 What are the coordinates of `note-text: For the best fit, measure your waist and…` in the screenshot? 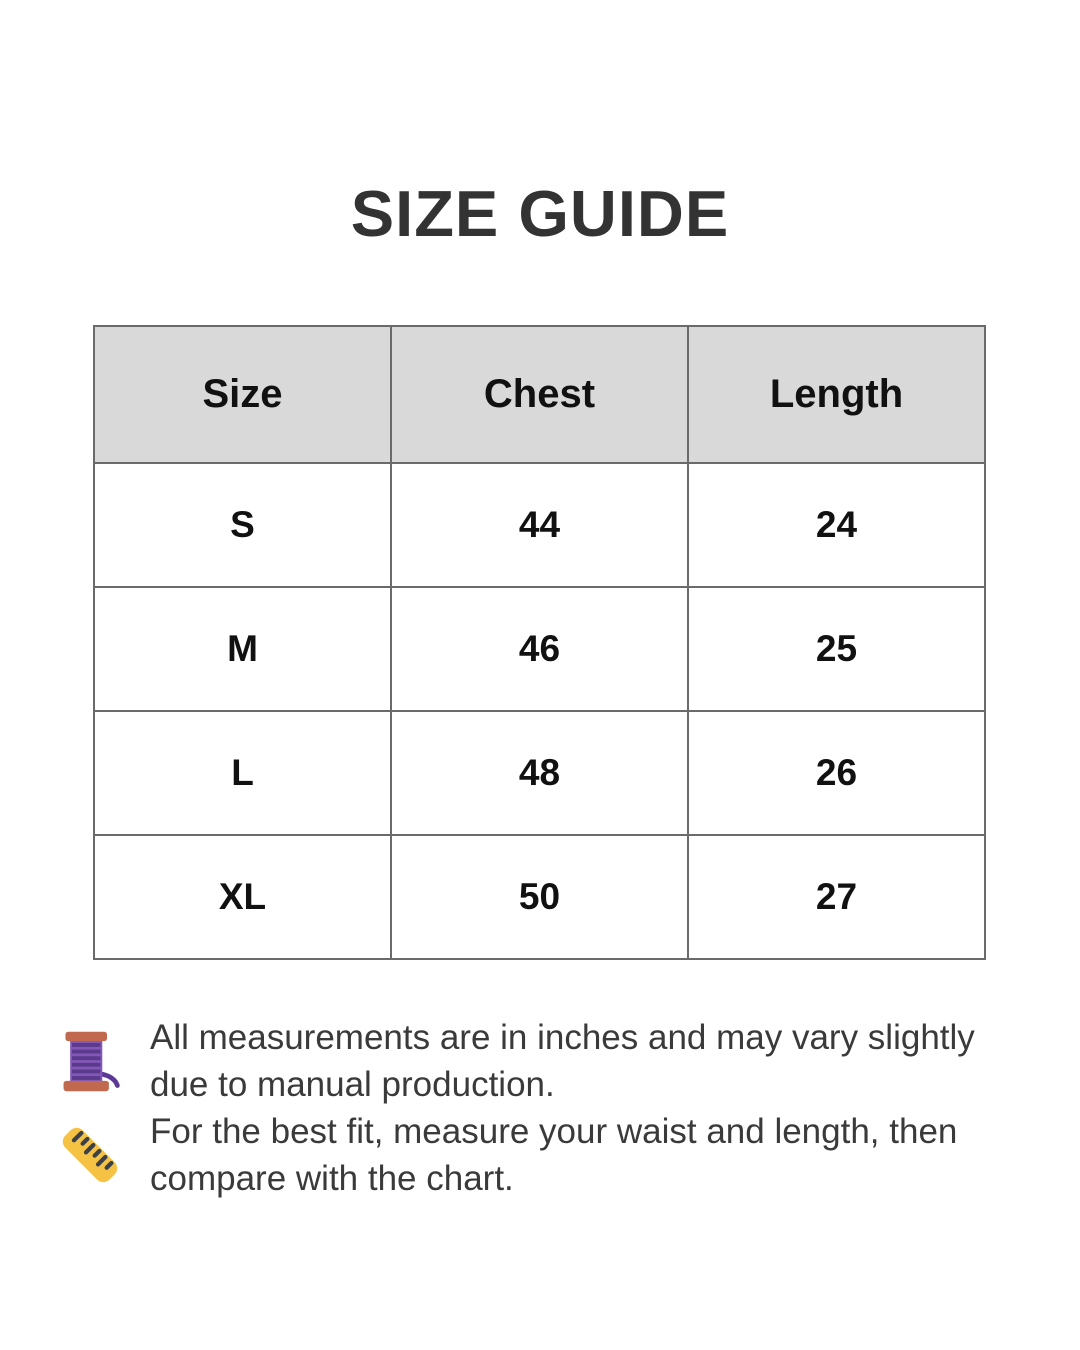 It's located at (553, 1155).